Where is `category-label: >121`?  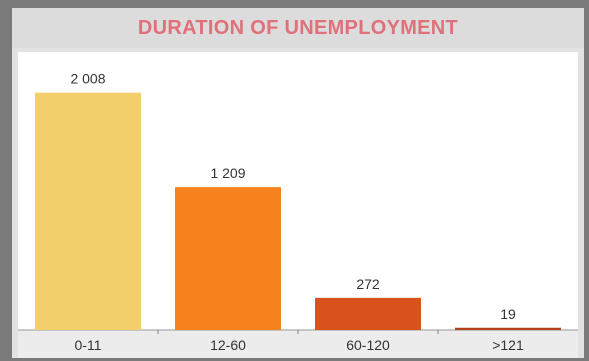
category-label: >121 is located at coordinates (508, 345).